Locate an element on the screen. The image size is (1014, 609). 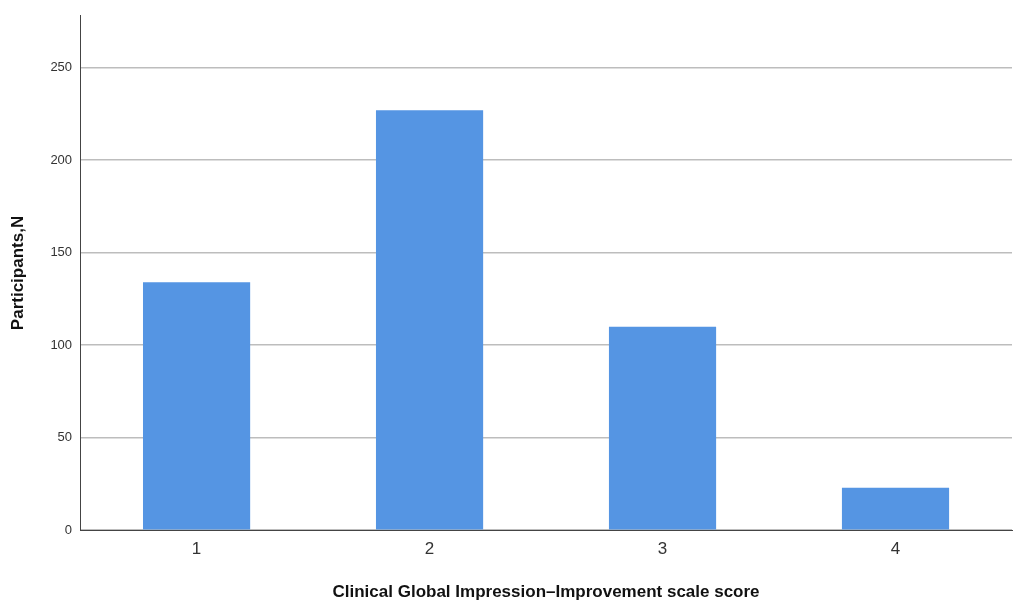
x-tick-label: 2 is located at coordinates (429, 549).